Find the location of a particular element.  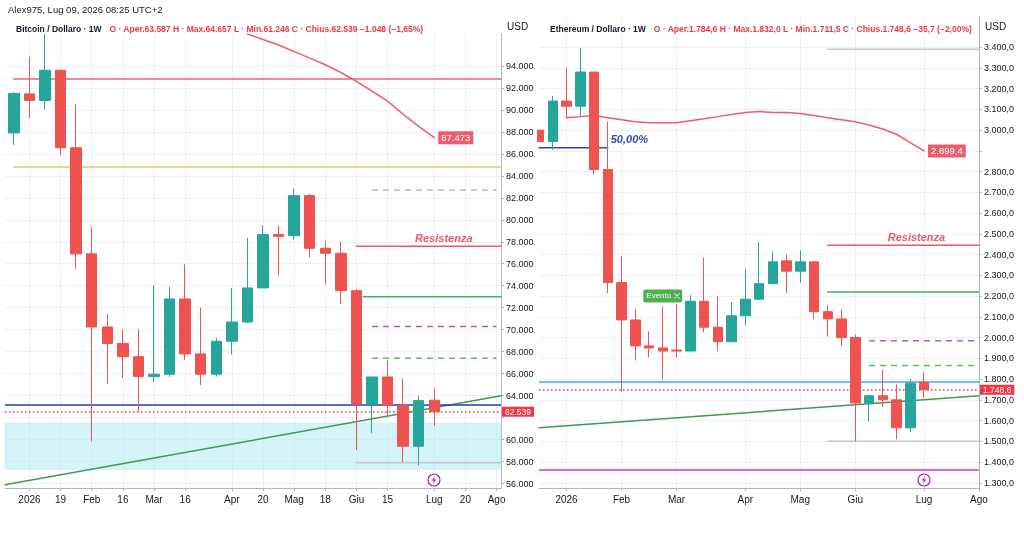

x-tick-label: Giu is located at coordinates (855, 499).